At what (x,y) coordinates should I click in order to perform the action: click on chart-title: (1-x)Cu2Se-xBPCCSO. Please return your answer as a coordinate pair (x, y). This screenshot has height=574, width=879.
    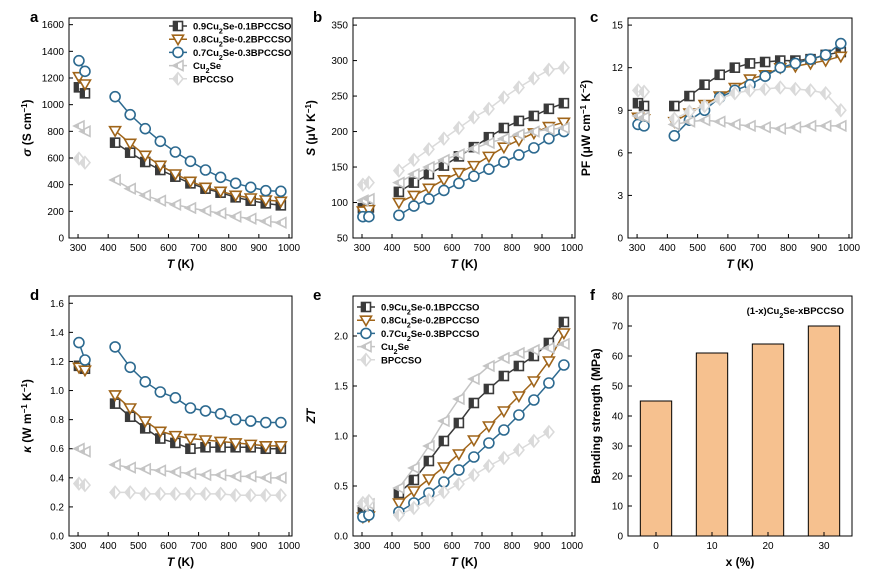
    Looking at the image, I should click on (795, 313).